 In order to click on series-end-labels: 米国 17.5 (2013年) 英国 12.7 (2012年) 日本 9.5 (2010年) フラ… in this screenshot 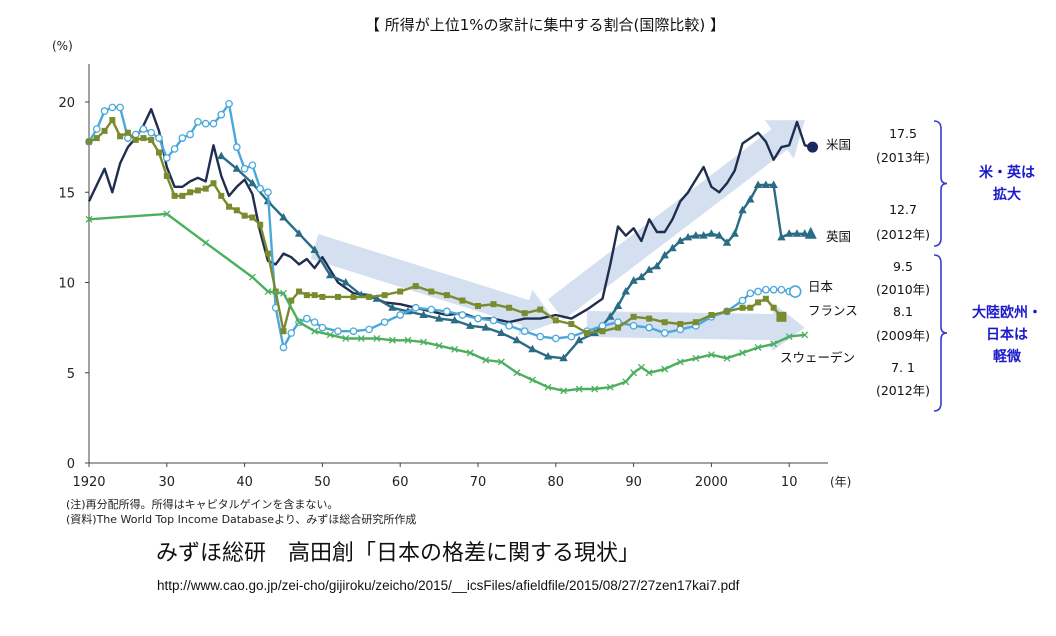, I will do `click(855, 262)`.